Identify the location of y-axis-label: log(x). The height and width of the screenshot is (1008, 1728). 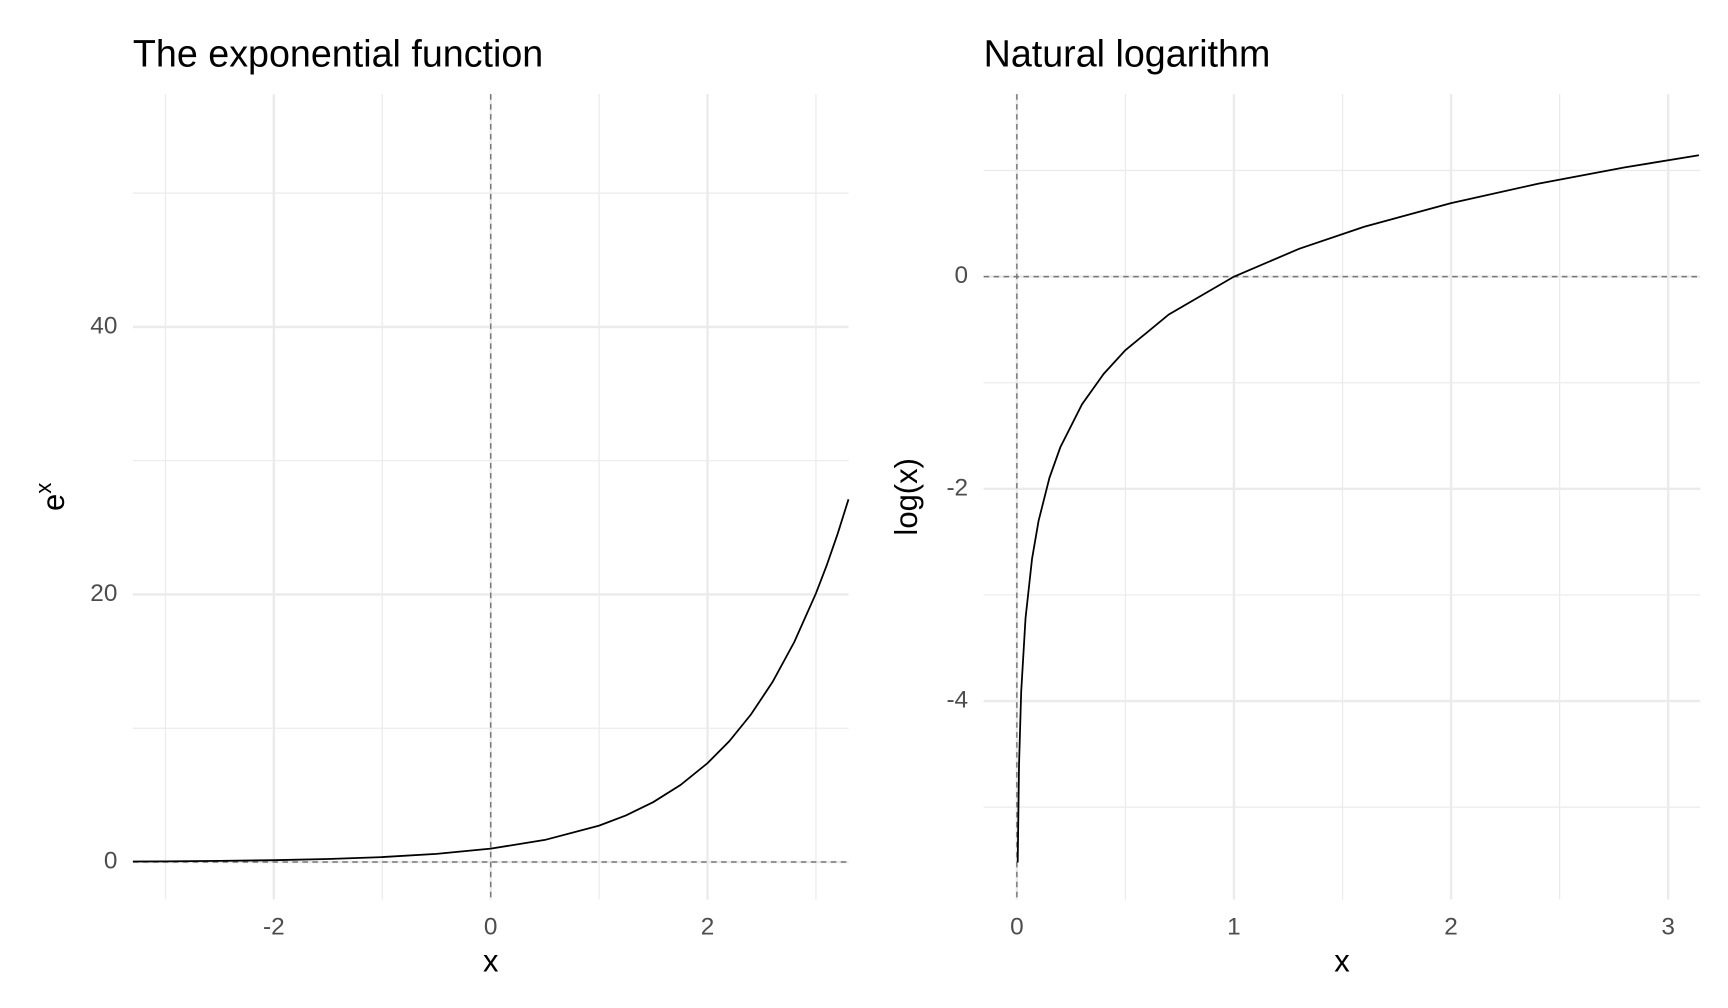
(906, 497).